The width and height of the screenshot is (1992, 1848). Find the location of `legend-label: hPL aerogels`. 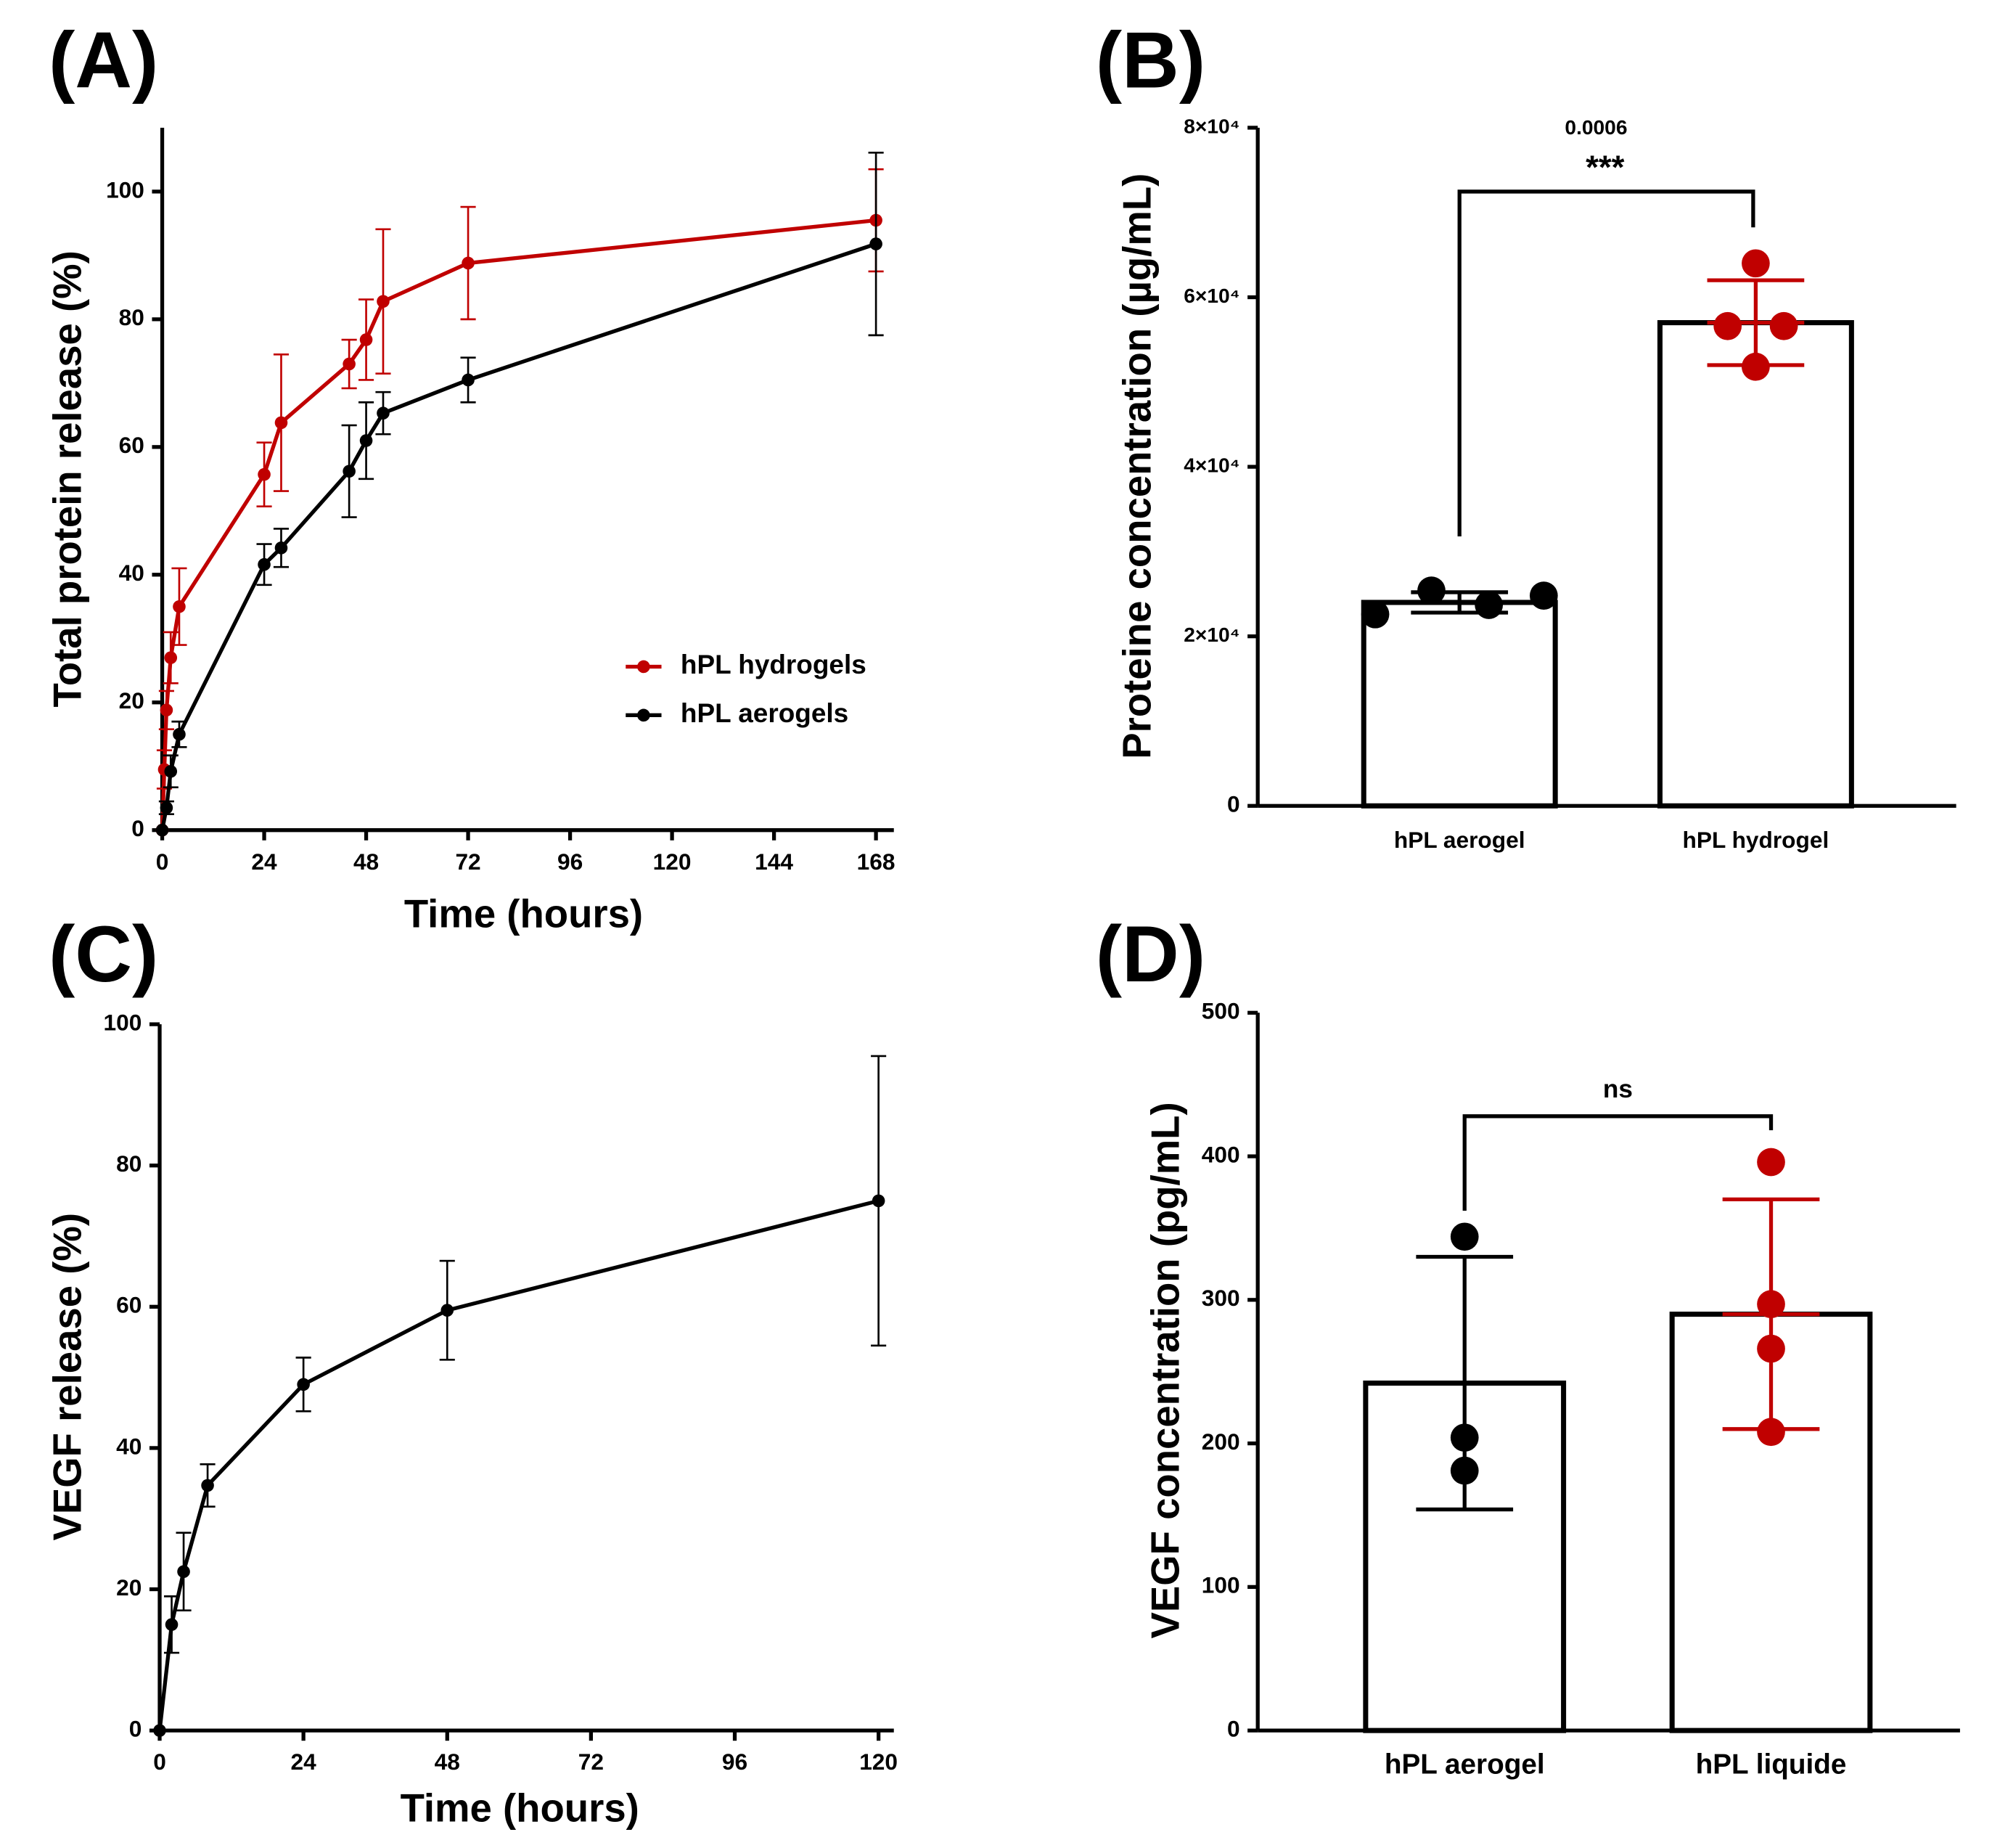

legend-label: hPL aerogels is located at coordinates (764, 713).